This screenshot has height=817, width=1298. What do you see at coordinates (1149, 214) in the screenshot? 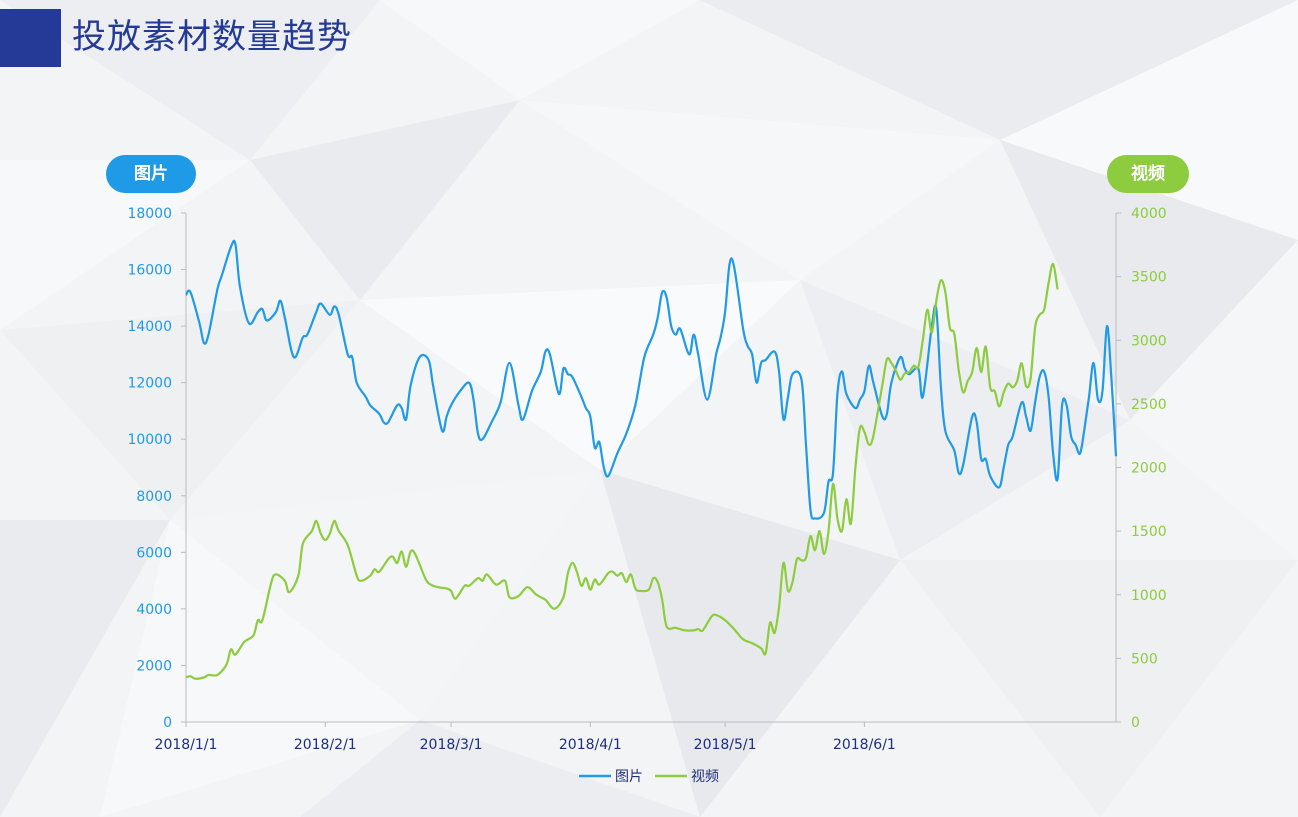
I see `right-y-tick-label: 4000` at bounding box center [1149, 214].